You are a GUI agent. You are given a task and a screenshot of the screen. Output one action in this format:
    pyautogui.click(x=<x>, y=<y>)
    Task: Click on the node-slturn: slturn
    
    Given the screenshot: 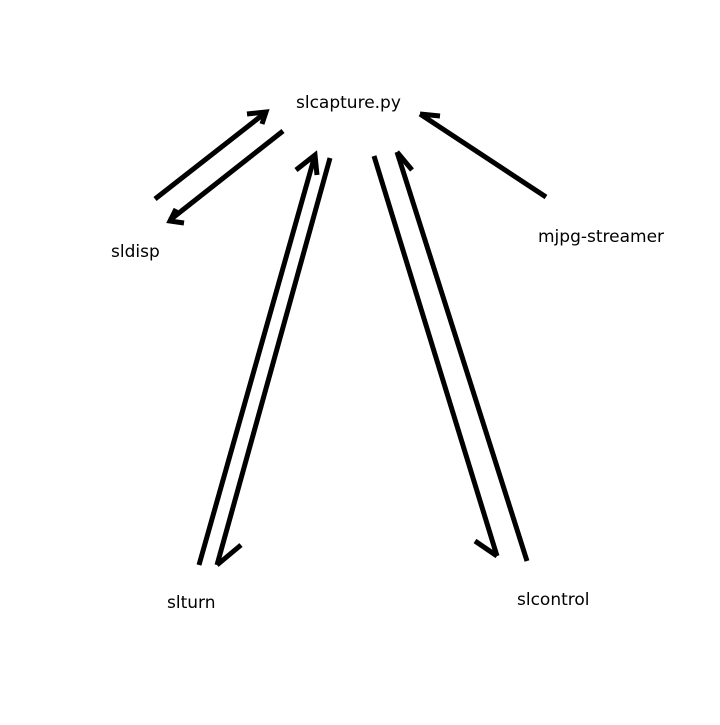 What is the action you would take?
    pyautogui.click(x=191, y=603)
    